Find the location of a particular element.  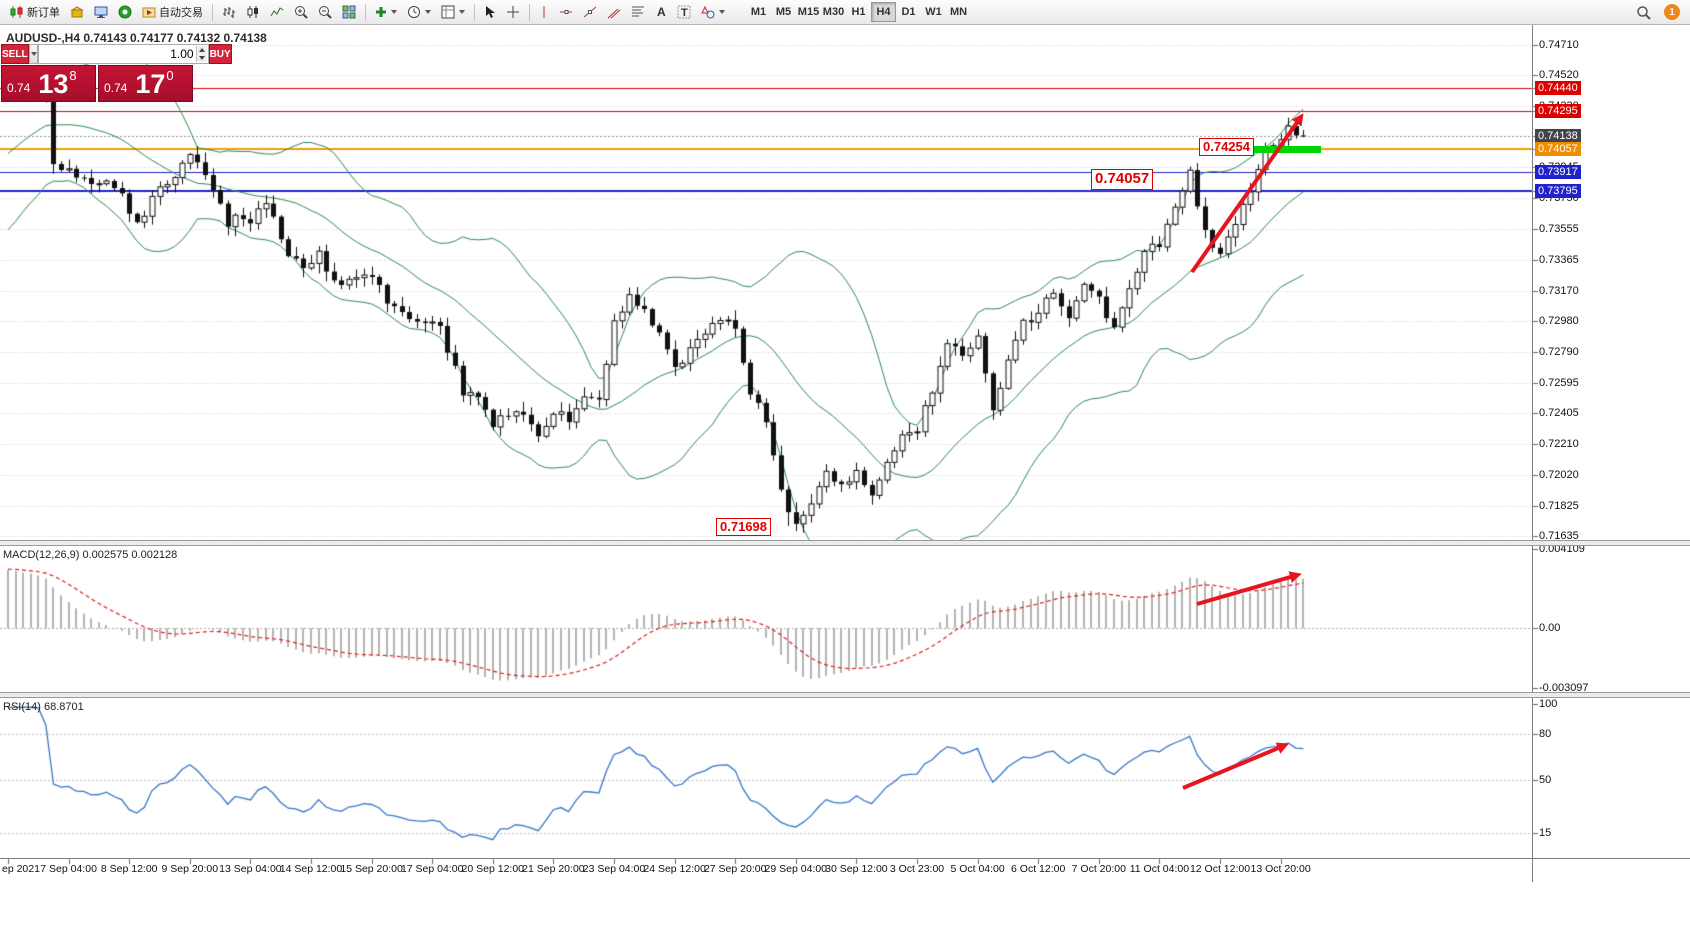

line-chart-type-button is located at coordinates (277, 12).